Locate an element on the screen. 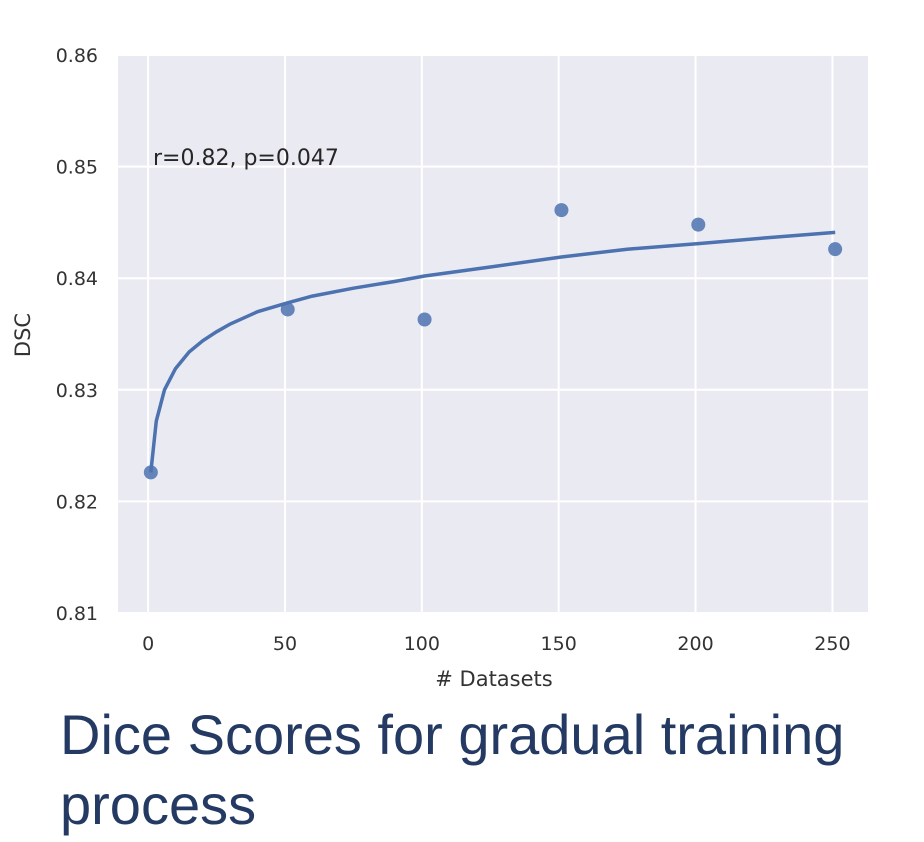 This screenshot has height=842, width=924. y-axis-ticks: 0.81 0.82 0.83 0.84 0.85 0.86 is located at coordinates (77, 335).